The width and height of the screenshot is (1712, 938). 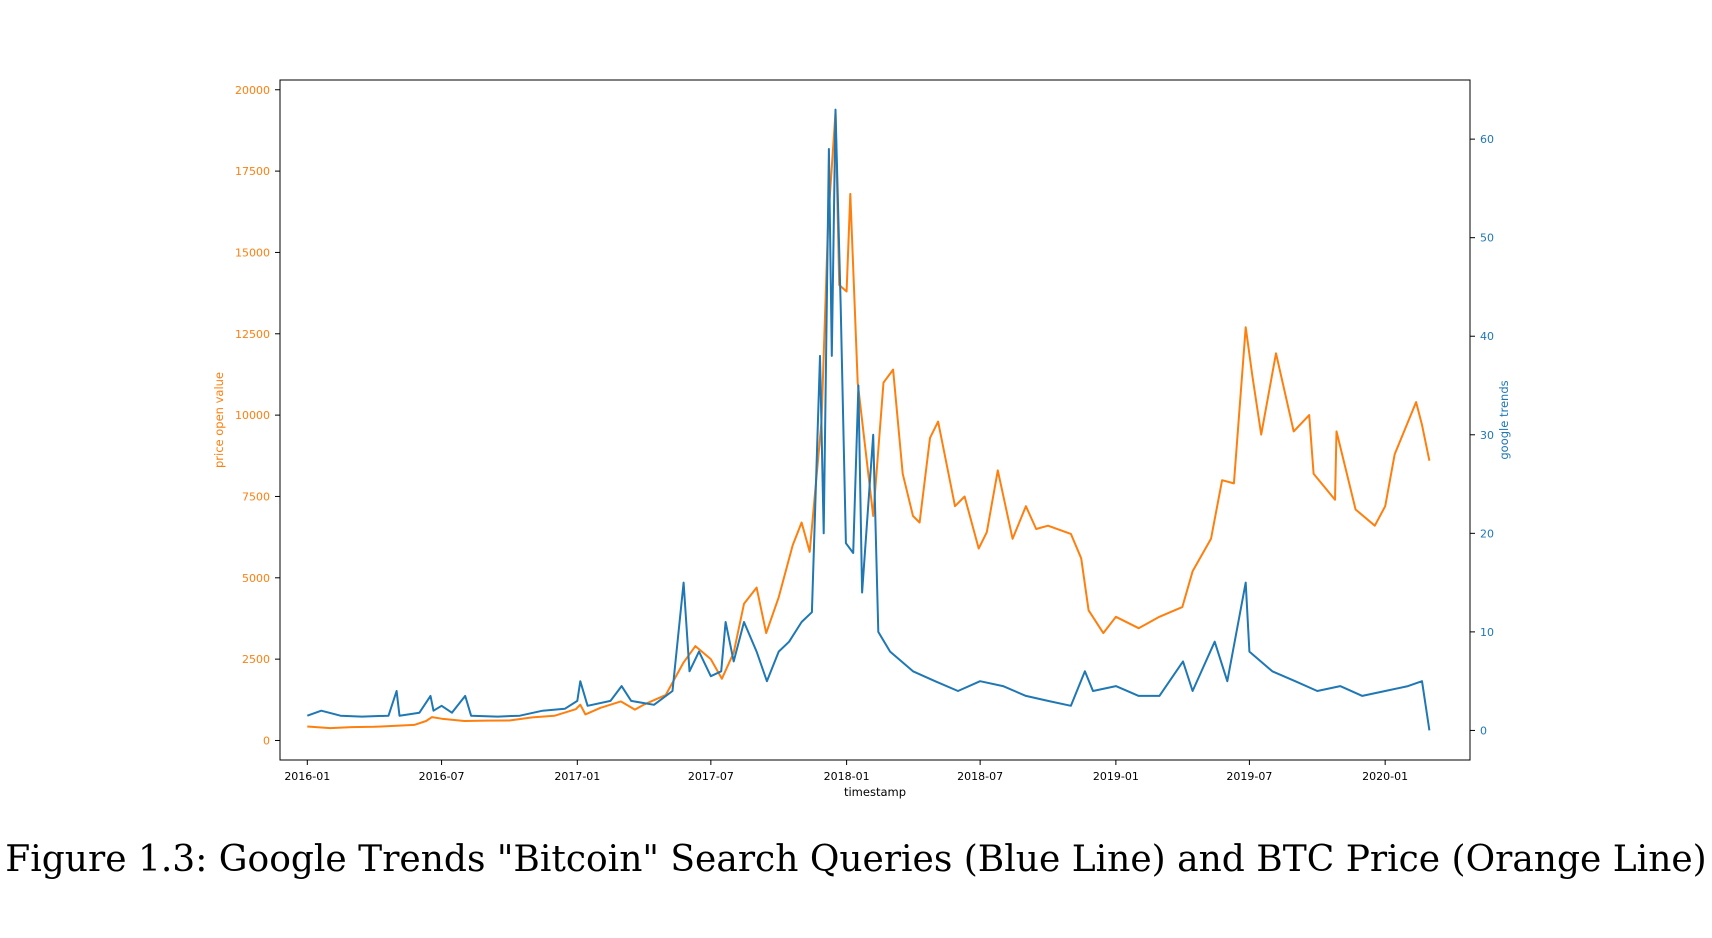 I want to click on left-y-tick-label: 0, so click(x=266, y=740).